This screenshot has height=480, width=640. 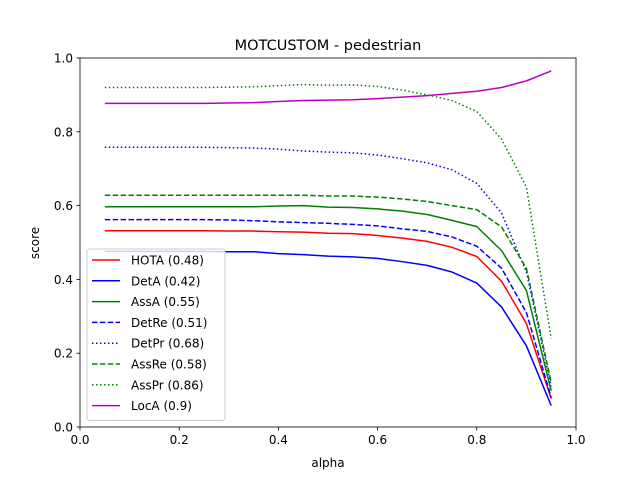 I want to click on y-tick-label: 0.6, so click(x=63, y=206).